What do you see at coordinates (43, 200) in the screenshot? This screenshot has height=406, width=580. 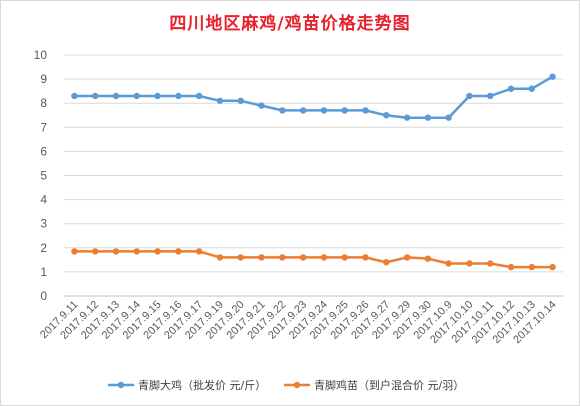 I see `y-tick-label: 4` at bounding box center [43, 200].